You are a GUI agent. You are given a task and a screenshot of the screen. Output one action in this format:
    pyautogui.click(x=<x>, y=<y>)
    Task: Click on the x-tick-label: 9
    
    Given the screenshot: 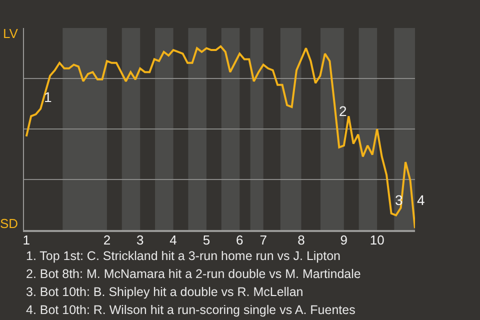 What is the action you would take?
    pyautogui.click(x=344, y=240)
    